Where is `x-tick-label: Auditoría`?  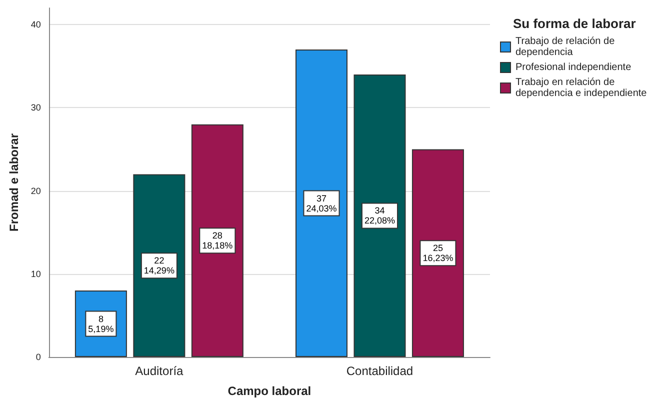
x-tick-label: Auditoría is located at coordinates (159, 371).